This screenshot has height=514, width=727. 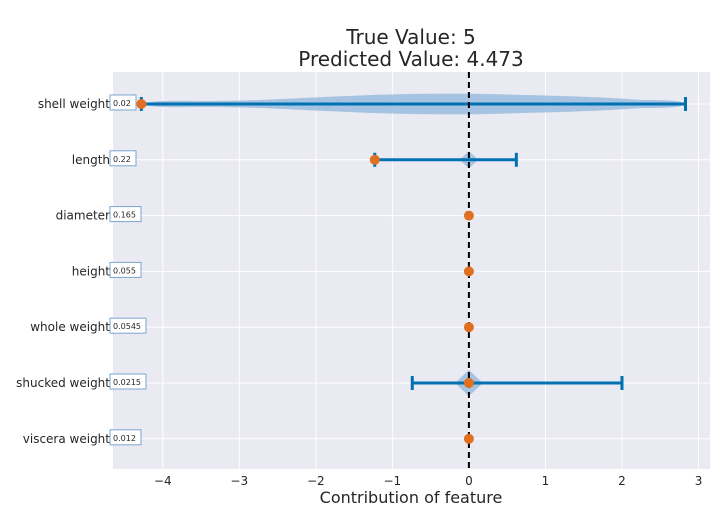 I want to click on point-length, so click(x=374, y=159).